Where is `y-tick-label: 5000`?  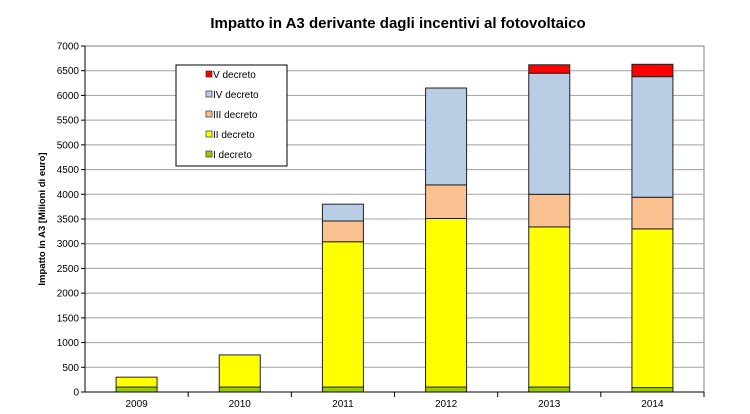
y-tick-label: 5000 is located at coordinates (68, 145).